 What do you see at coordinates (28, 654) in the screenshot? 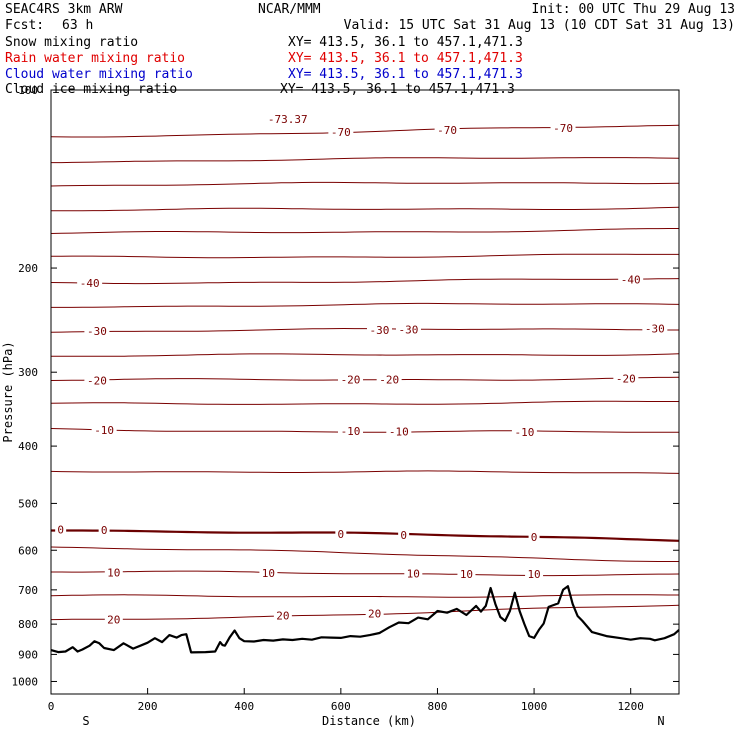
I see `y-tick-label: 900` at bounding box center [28, 654].